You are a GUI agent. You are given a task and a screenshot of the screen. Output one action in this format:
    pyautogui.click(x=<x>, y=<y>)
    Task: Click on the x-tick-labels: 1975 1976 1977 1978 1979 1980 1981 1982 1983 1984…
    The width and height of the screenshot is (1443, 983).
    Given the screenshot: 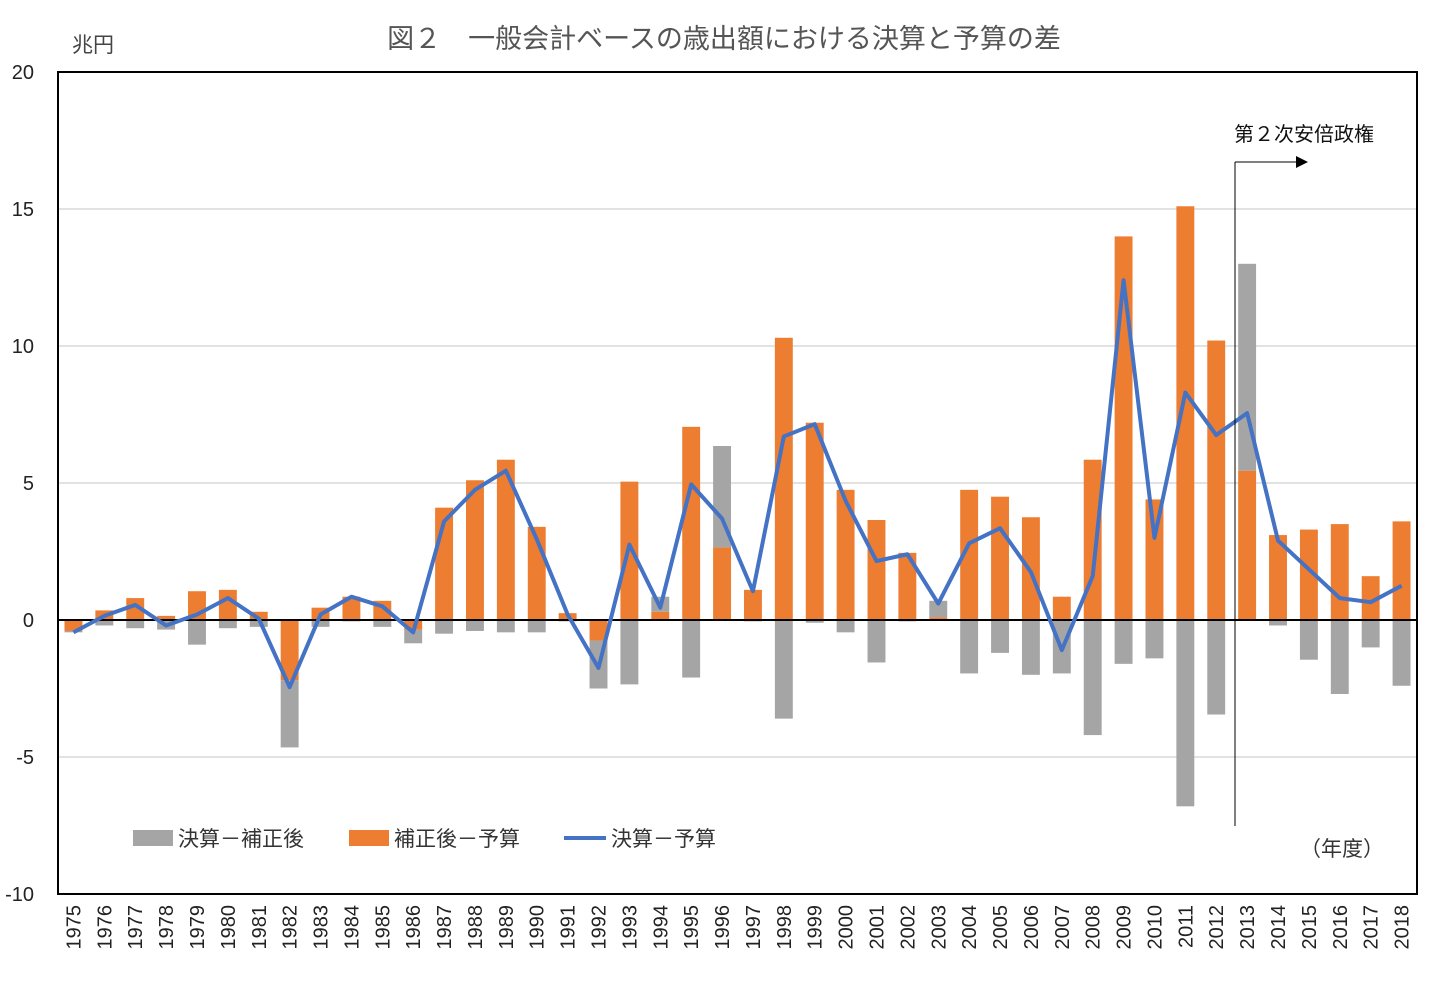 What is the action you would take?
    pyautogui.click(x=738, y=927)
    